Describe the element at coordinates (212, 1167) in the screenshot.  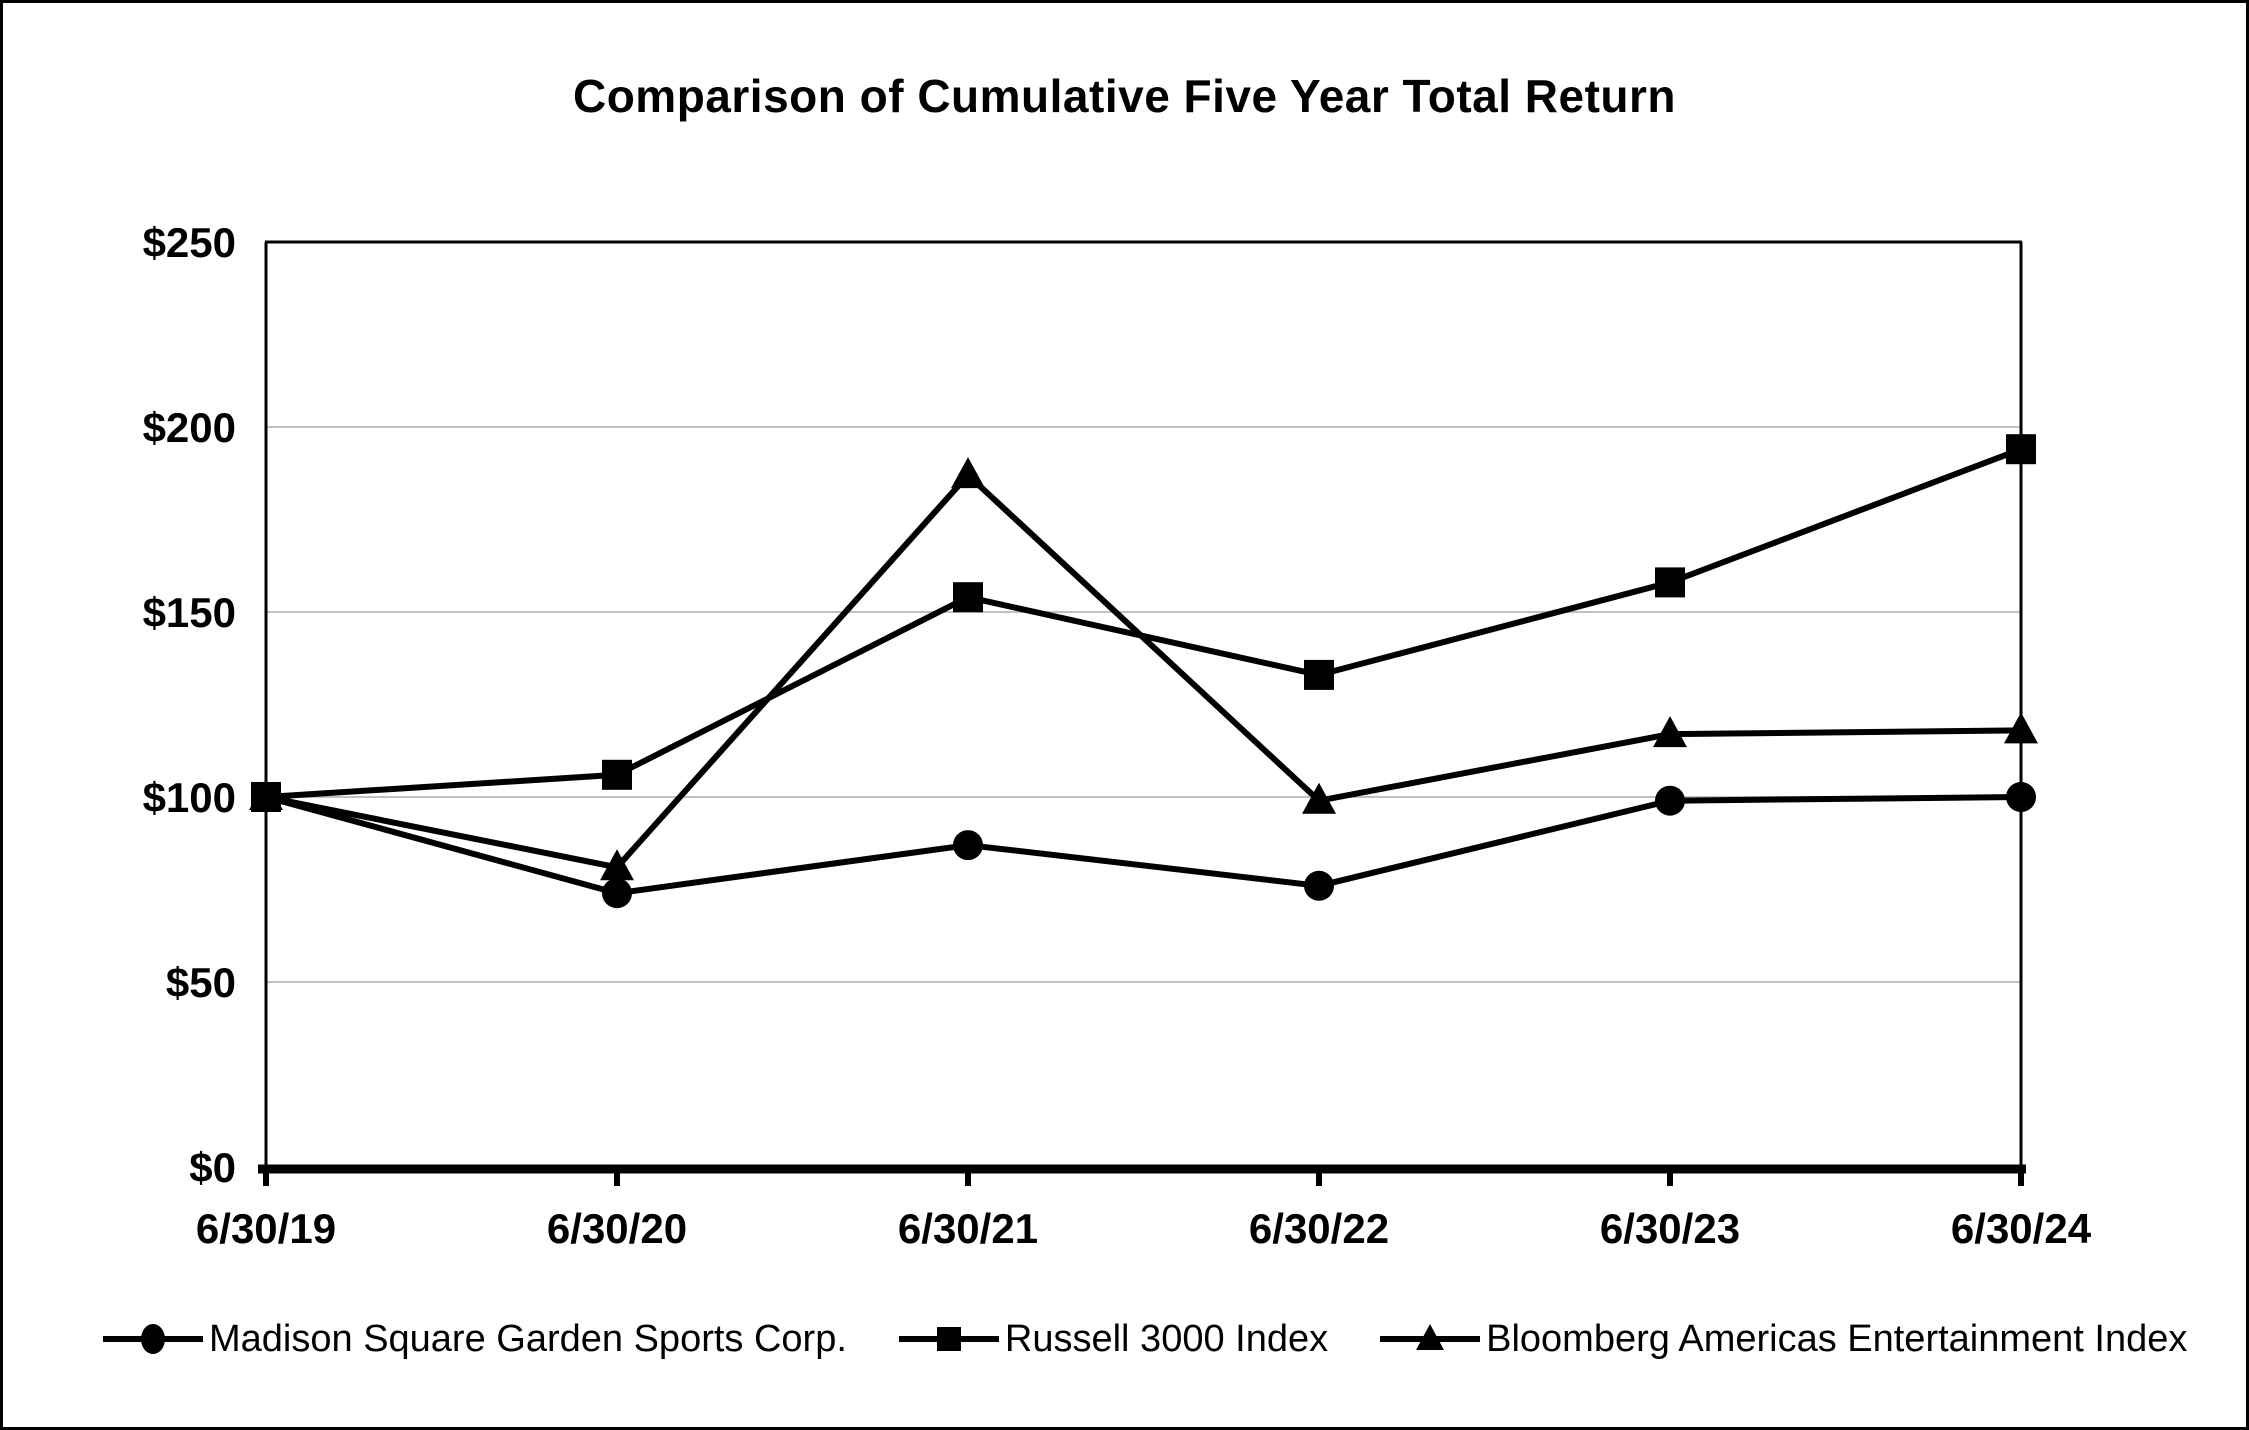
I see `y-axis-label: $0` at that location.